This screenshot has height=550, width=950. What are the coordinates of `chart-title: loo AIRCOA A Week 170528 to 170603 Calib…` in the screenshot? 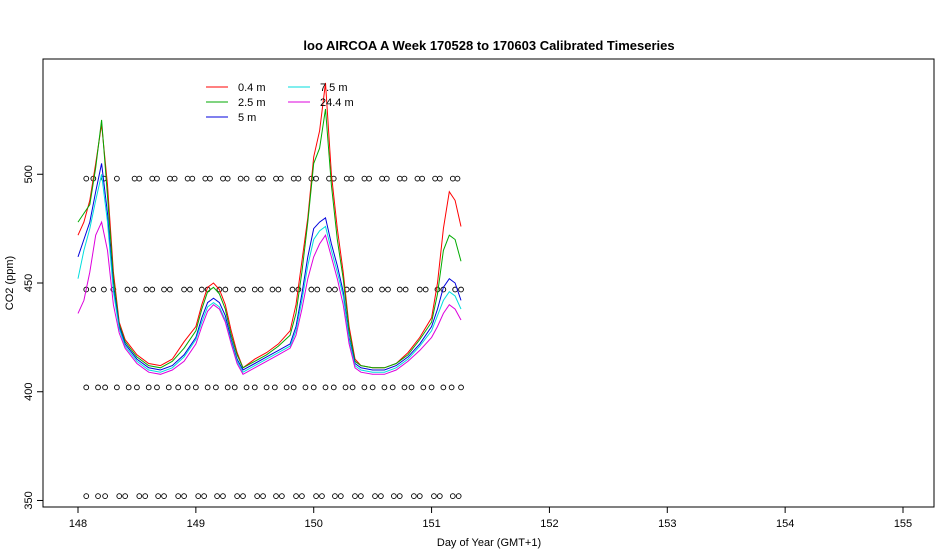 It's located at (488, 45).